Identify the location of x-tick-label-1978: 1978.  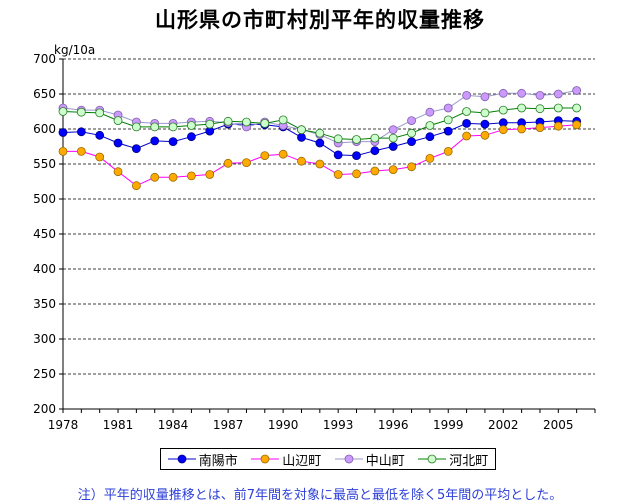
(63, 425).